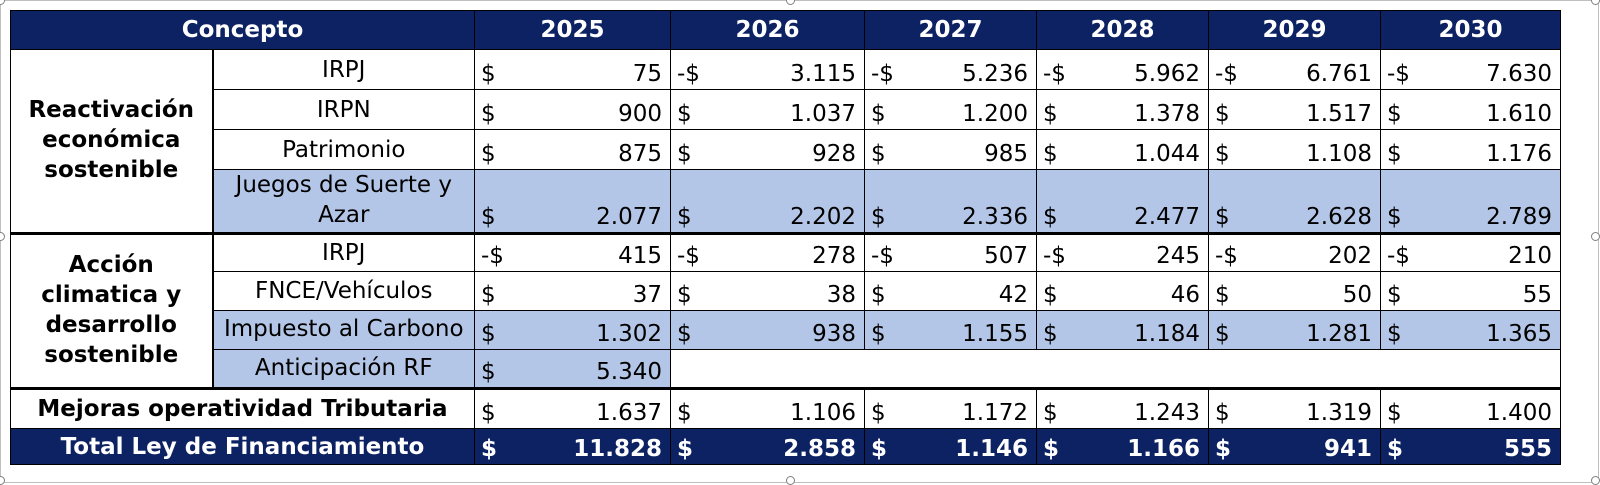 The width and height of the screenshot is (1600, 485). I want to click on amount-value: 1.281, so click(1339, 334).